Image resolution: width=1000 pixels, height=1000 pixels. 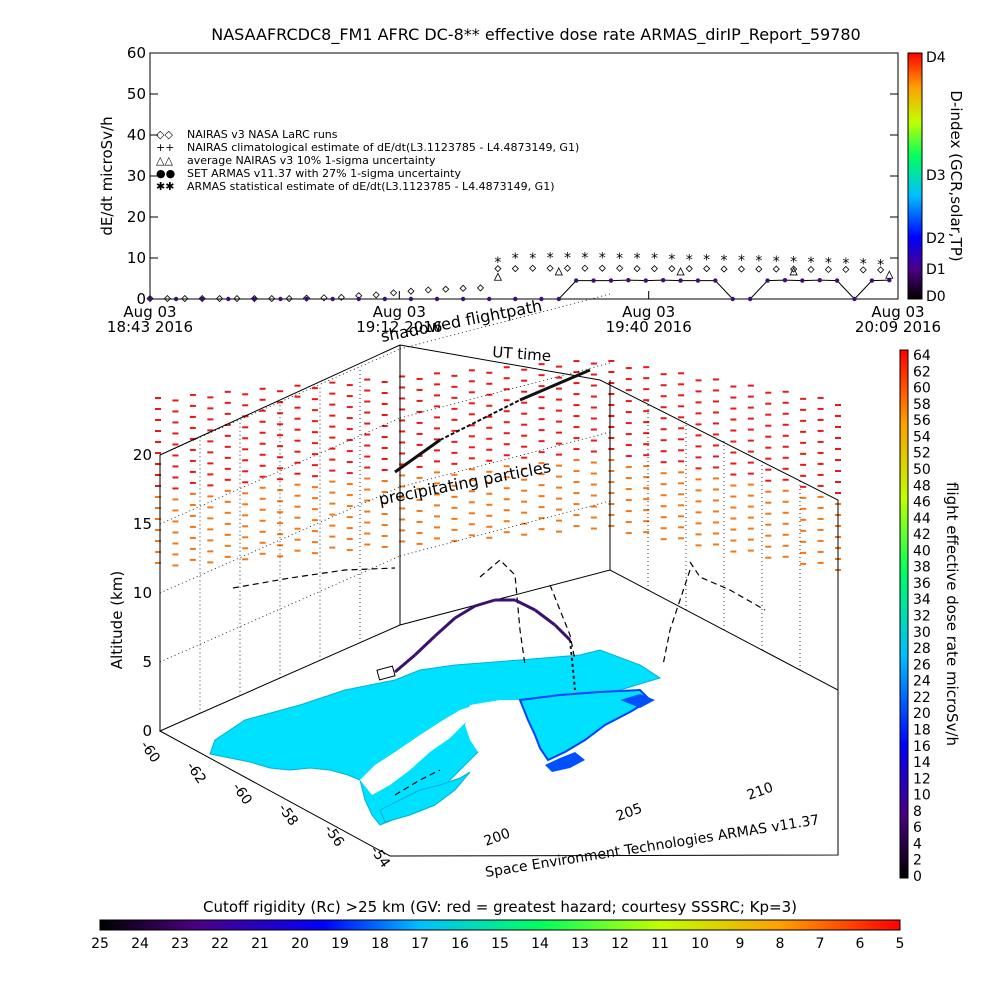 What do you see at coordinates (497, 944) in the screenshot?
I see `cutoff-rigidity-ticks: 25 24 23 22 21 20 19 18 17 16 15 14 13 12 11 10 9 8 7 6 5` at bounding box center [497, 944].